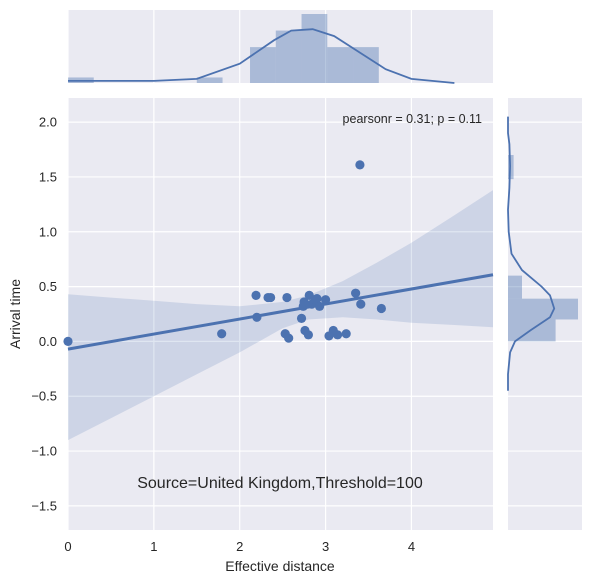 The height and width of the screenshot is (584, 592). Describe the element at coordinates (44, 451) in the screenshot. I see `y-tick-label: −1.0` at that location.